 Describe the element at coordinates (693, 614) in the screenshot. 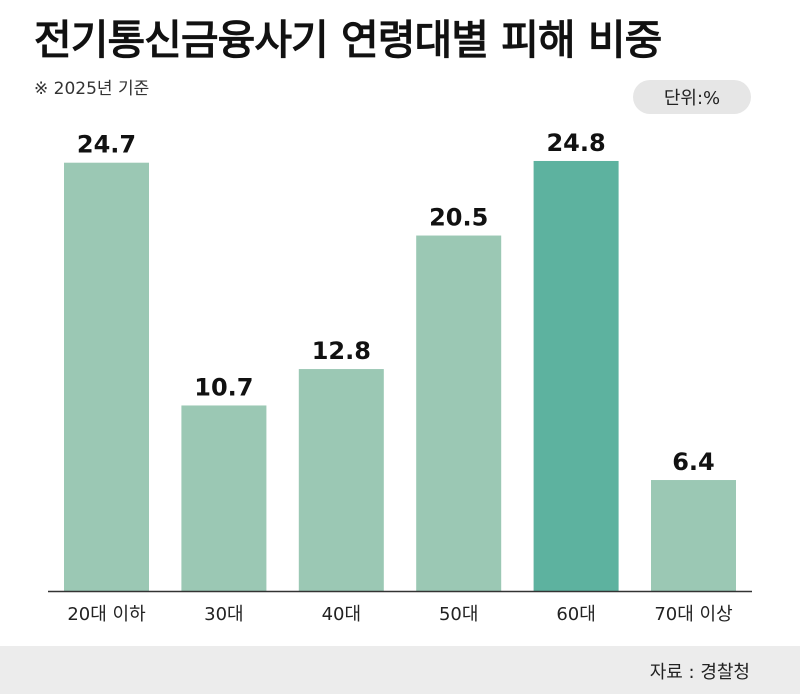

I see `category-label-6: 70대 이상` at that location.